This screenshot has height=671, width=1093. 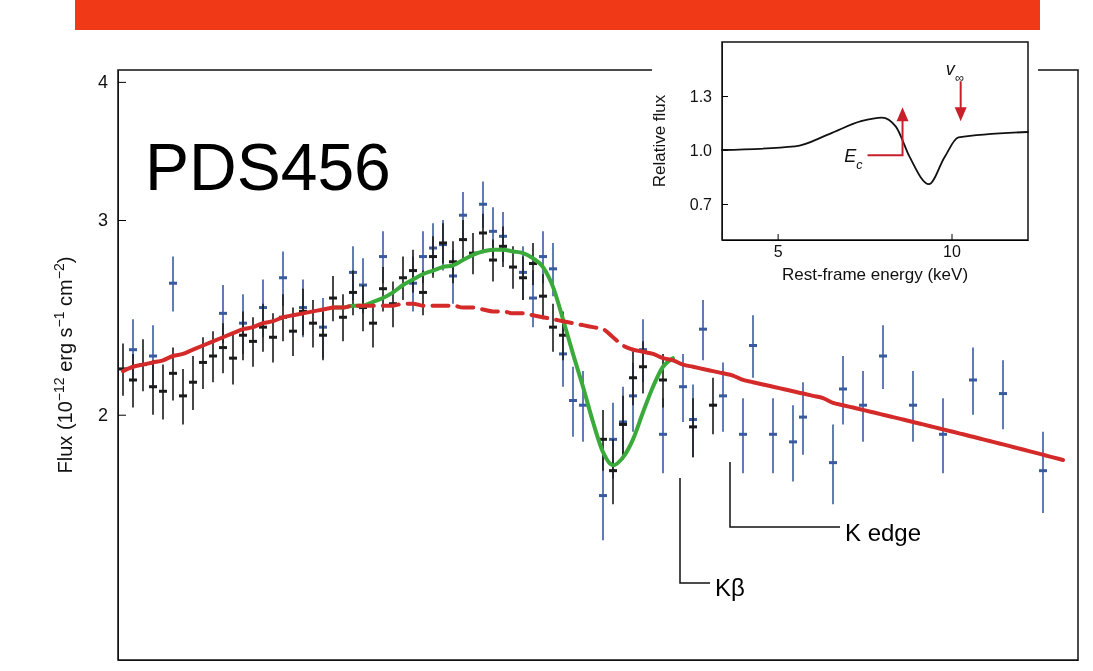 I want to click on y-tick-label: 4, so click(x=102, y=82).